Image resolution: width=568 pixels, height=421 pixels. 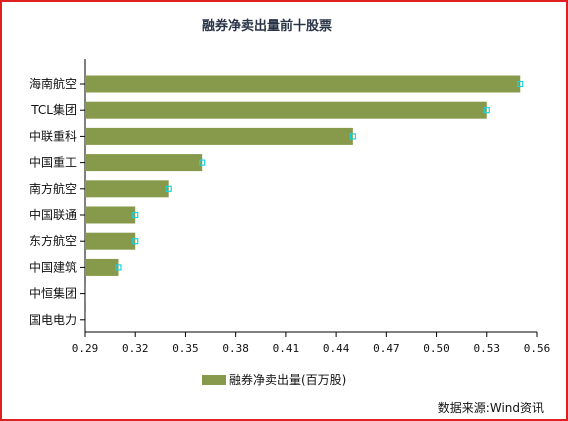 What do you see at coordinates (53, 109) in the screenshot?
I see `category-label: TCL集团` at bounding box center [53, 109].